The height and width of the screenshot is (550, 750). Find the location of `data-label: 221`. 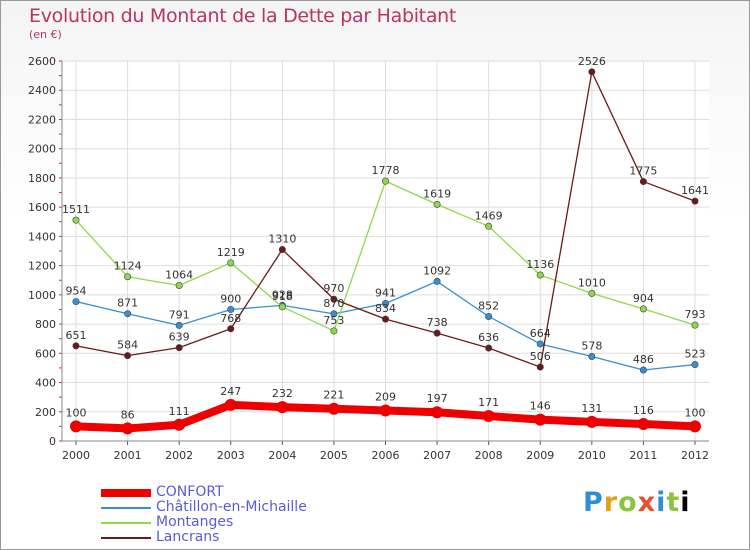

data-label: 221 is located at coordinates (333, 395).